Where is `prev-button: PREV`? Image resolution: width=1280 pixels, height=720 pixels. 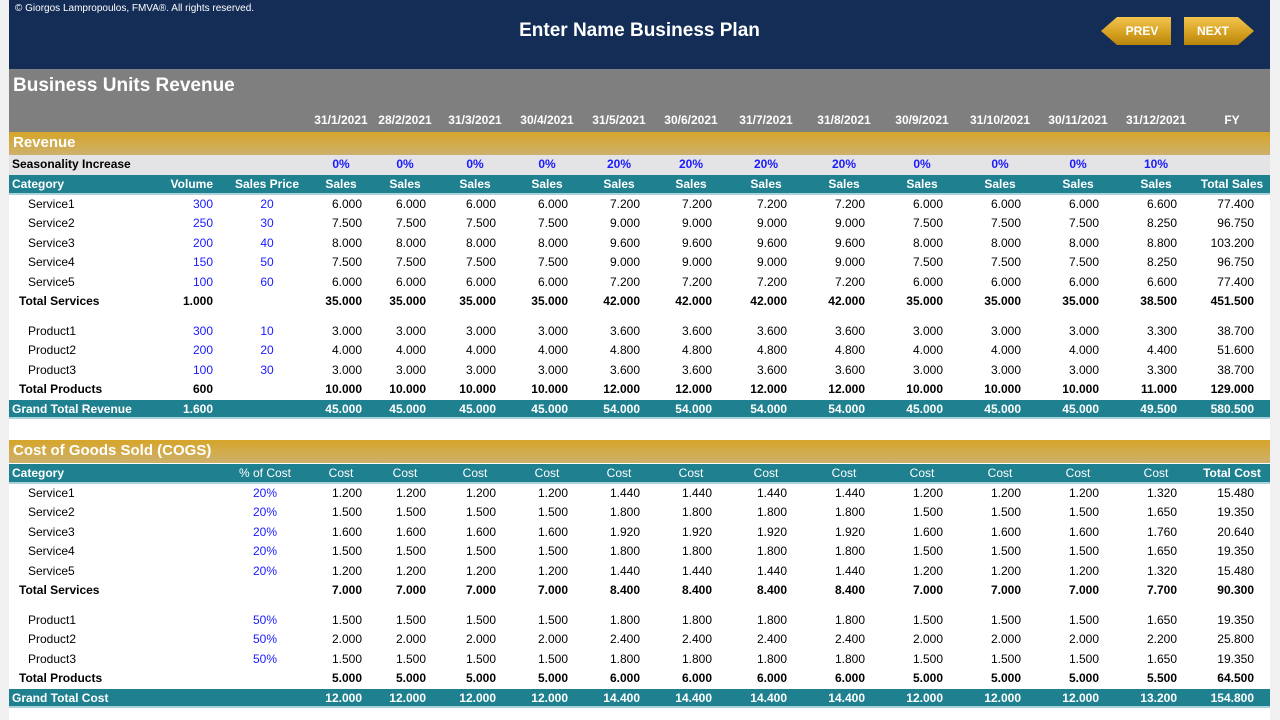 prev-button: PREV is located at coordinates (1136, 31).